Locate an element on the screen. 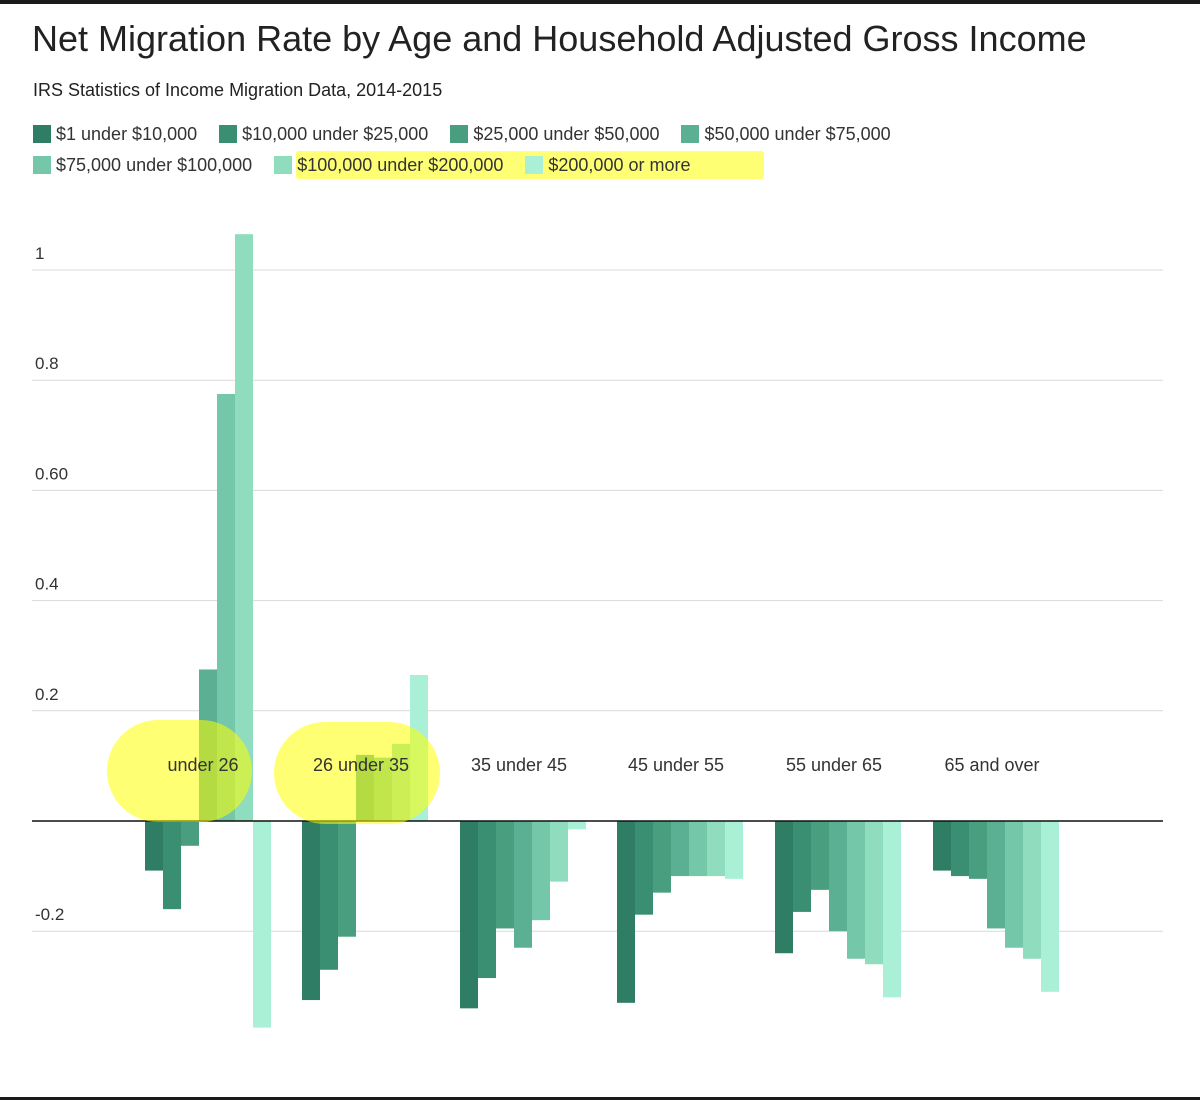  y-tick-label: 0.4 is located at coordinates (47, 584).